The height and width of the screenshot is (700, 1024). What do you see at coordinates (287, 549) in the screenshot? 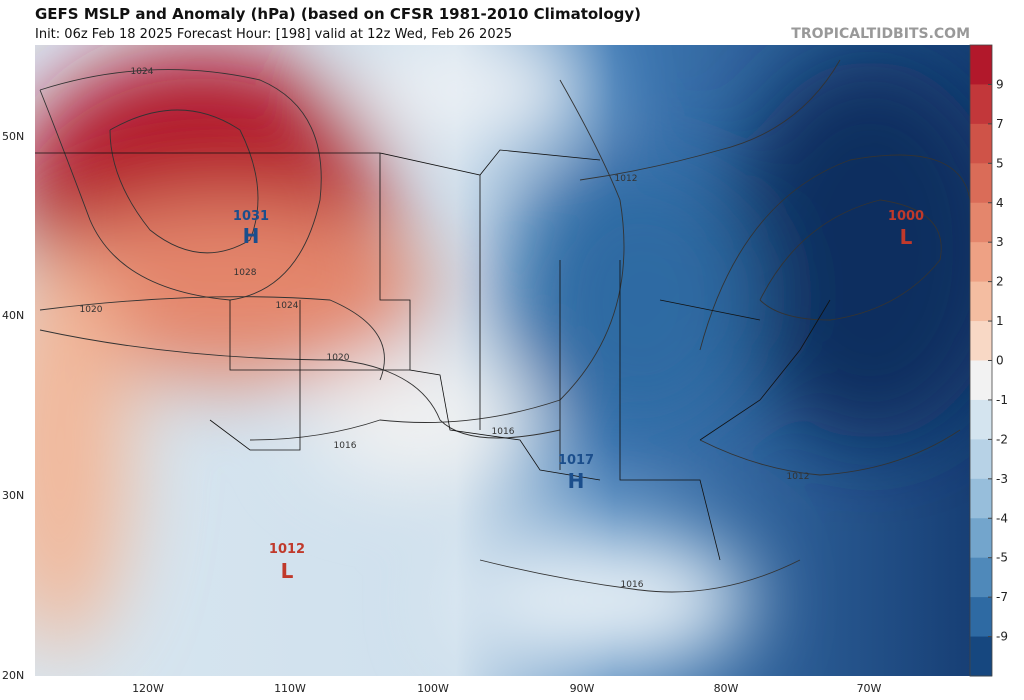
I see `center-value: 1012` at bounding box center [287, 549].